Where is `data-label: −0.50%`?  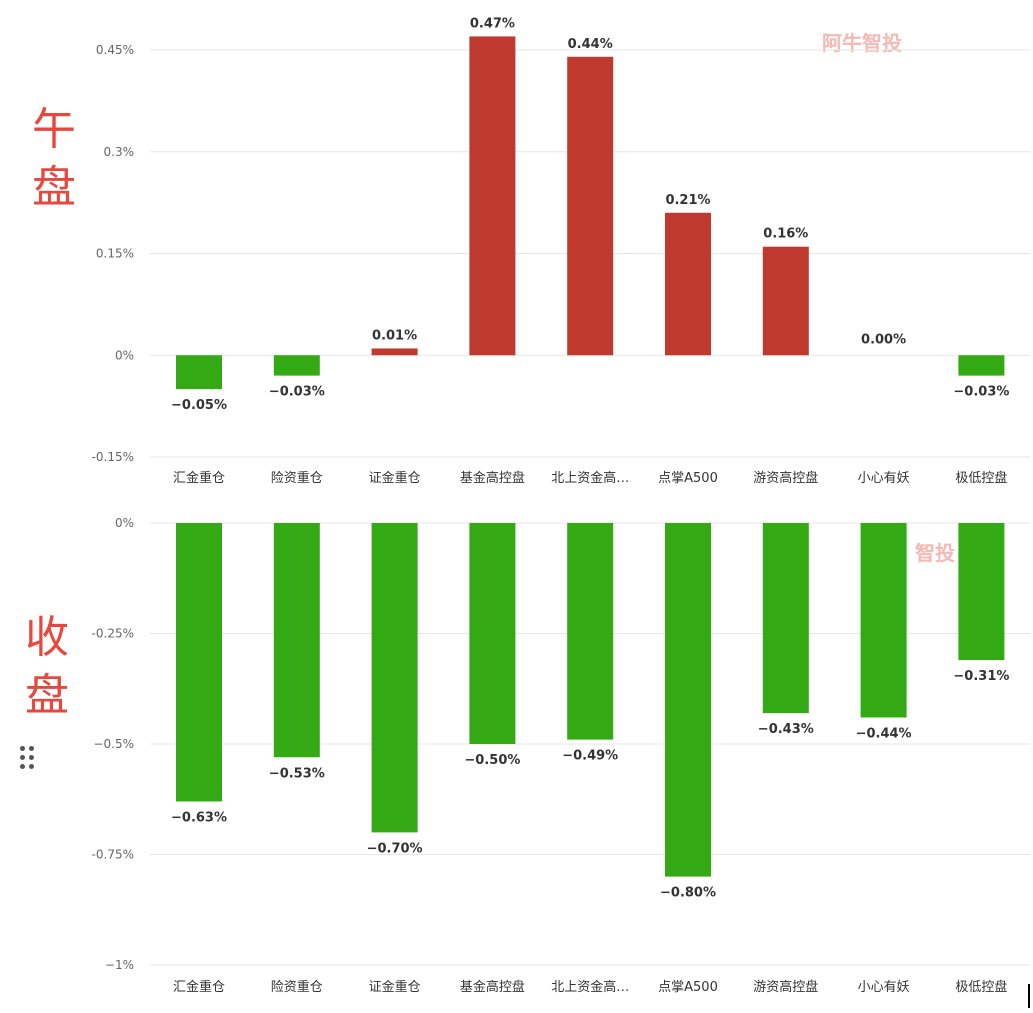
data-label: −0.50% is located at coordinates (492, 760).